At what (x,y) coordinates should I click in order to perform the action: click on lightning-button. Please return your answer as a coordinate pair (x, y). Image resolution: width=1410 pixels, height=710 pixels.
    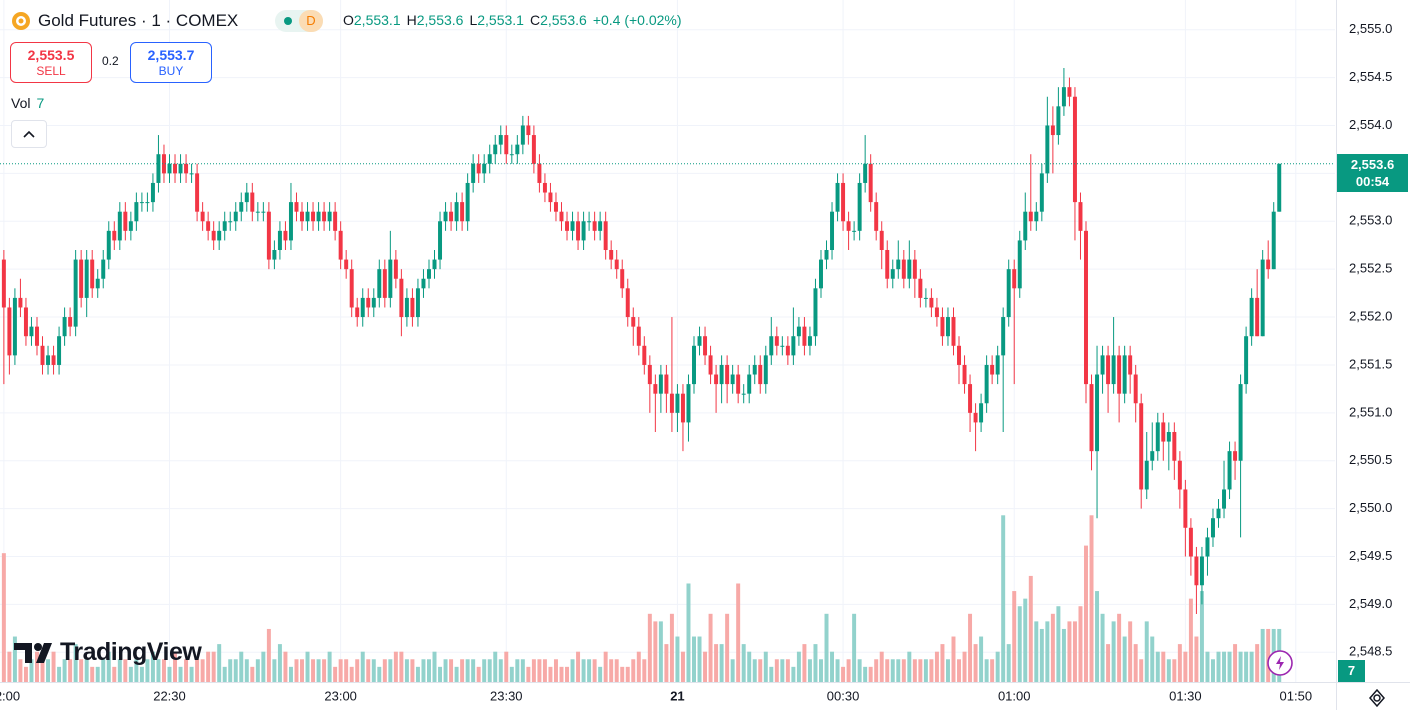
    Looking at the image, I should click on (1280, 663).